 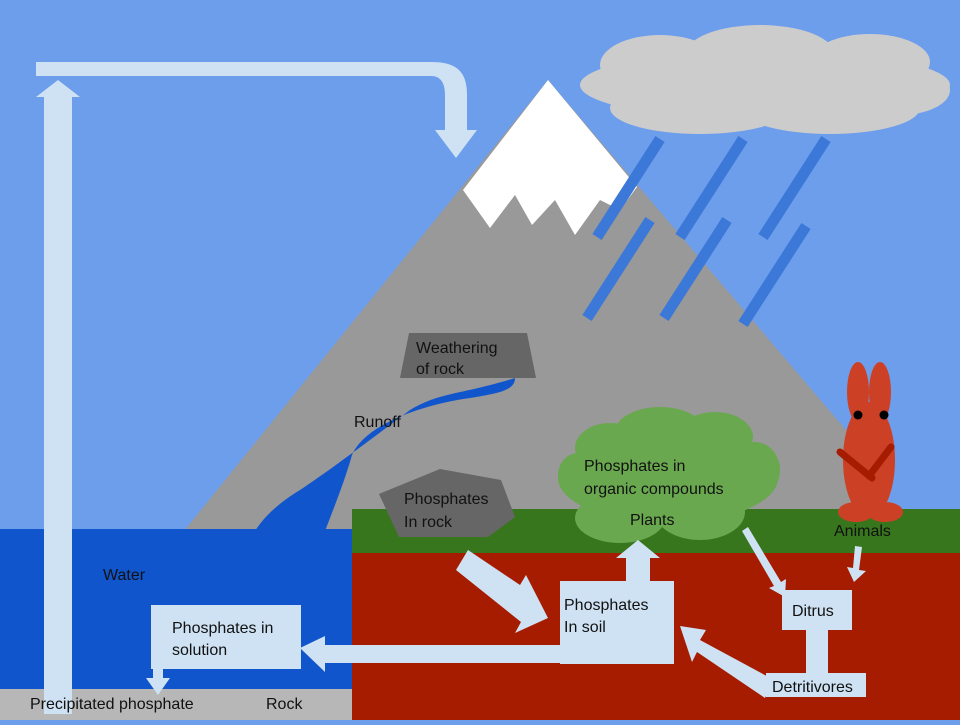 I want to click on weathering-label-1: Weathering, so click(x=457, y=348).